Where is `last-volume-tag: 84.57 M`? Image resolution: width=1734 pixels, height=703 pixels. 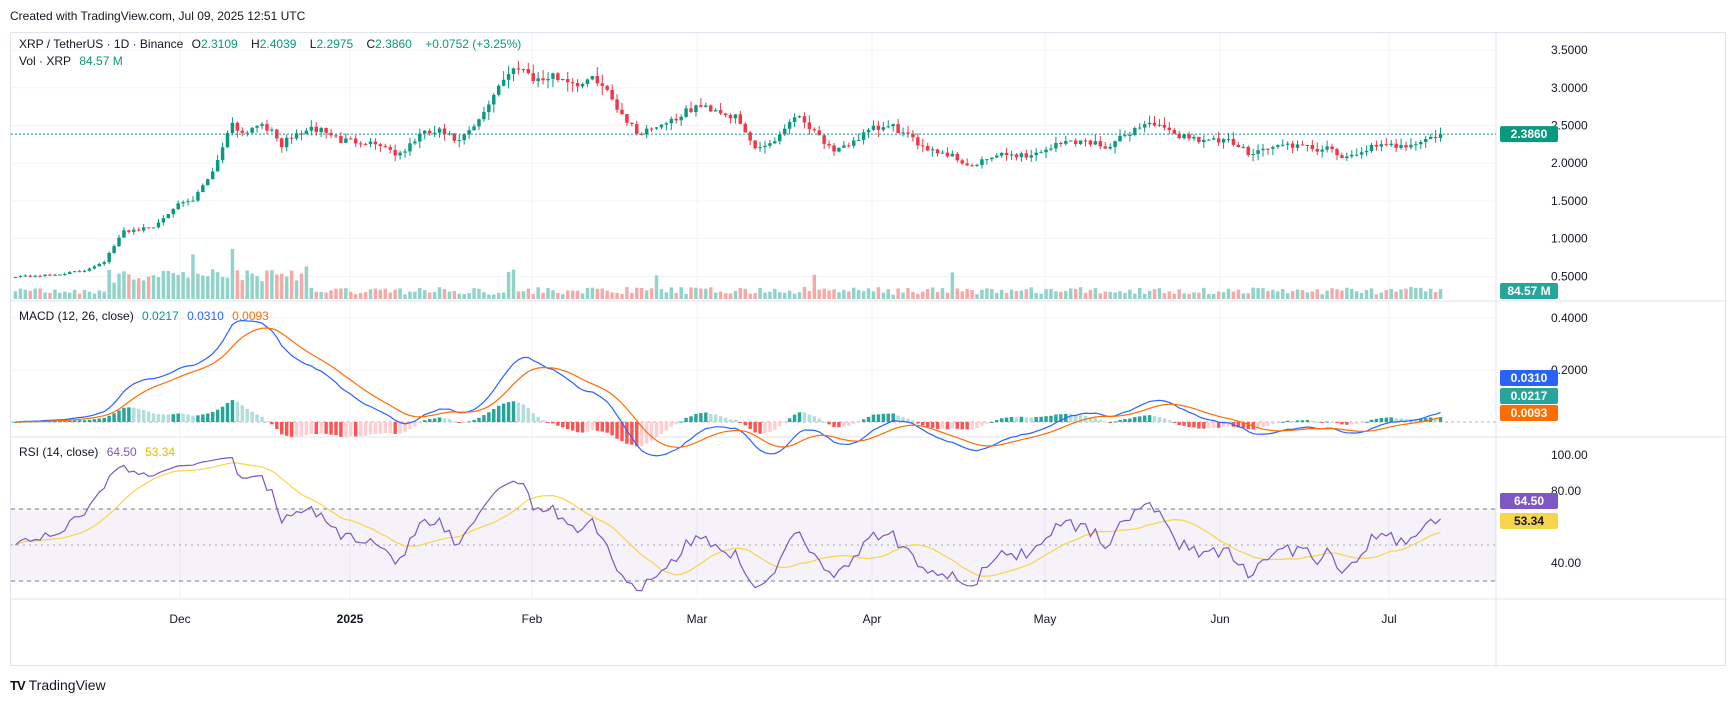
last-volume-tag: 84.57 M is located at coordinates (1528, 291).